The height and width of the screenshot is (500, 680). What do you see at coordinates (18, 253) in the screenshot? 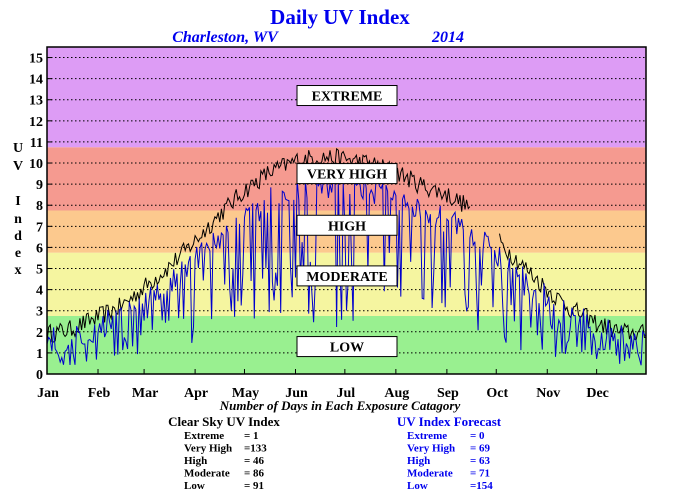
I see `y-axis-label-letter: e` at bounding box center [18, 253].